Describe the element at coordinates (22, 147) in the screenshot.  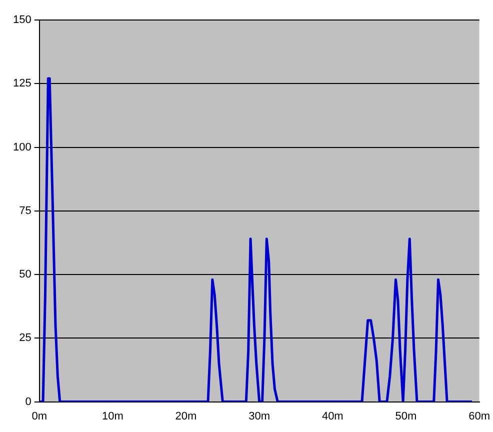
I see `y-tick-label: 100` at that location.